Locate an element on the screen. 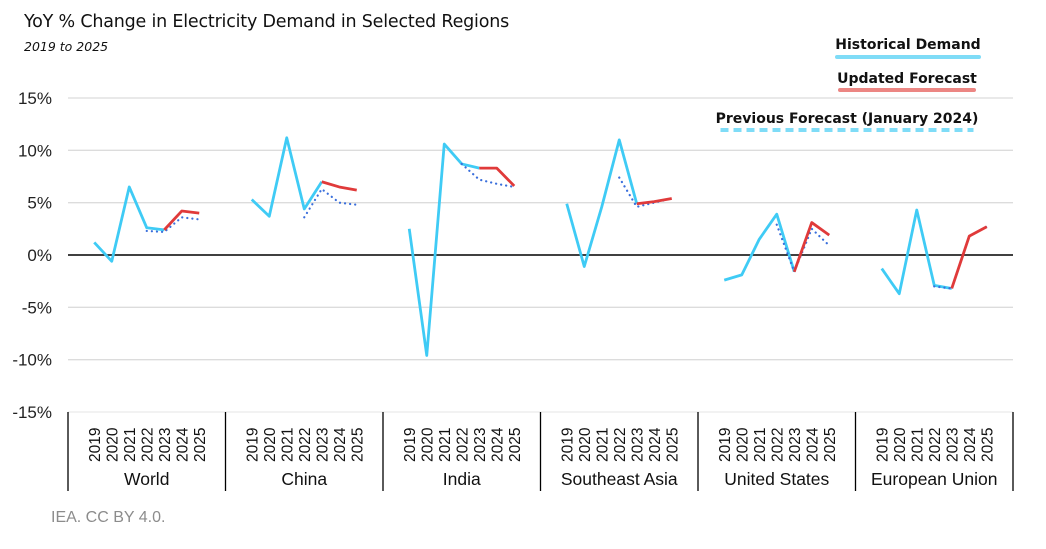 The height and width of the screenshot is (549, 1046). legend-label: Historical Demand is located at coordinates (907, 45).